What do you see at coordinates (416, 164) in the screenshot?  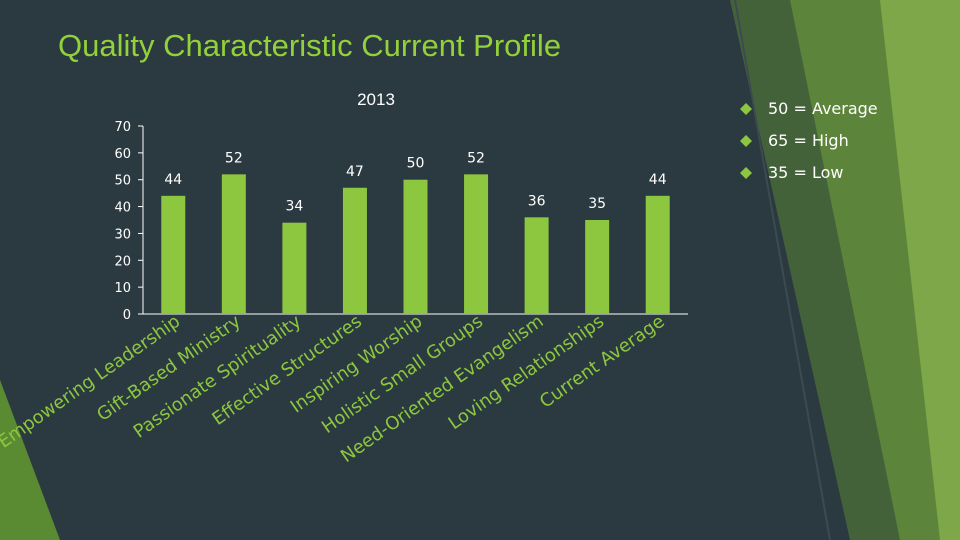 I see `data-label: 50` at bounding box center [416, 164].